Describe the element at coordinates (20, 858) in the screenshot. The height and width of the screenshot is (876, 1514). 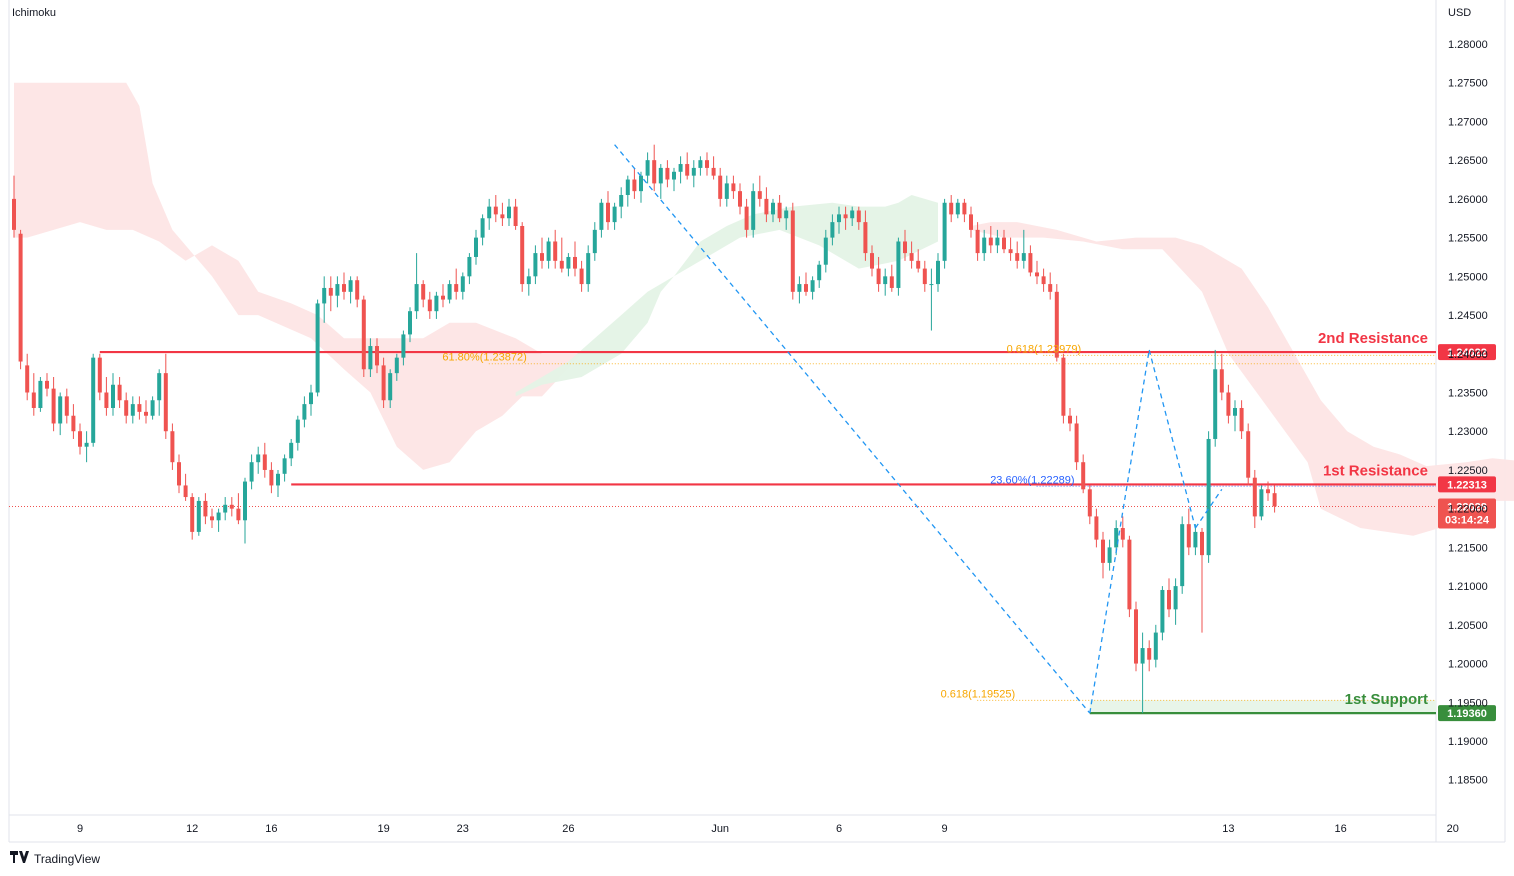
I see `tradingview-logo-icon` at that location.